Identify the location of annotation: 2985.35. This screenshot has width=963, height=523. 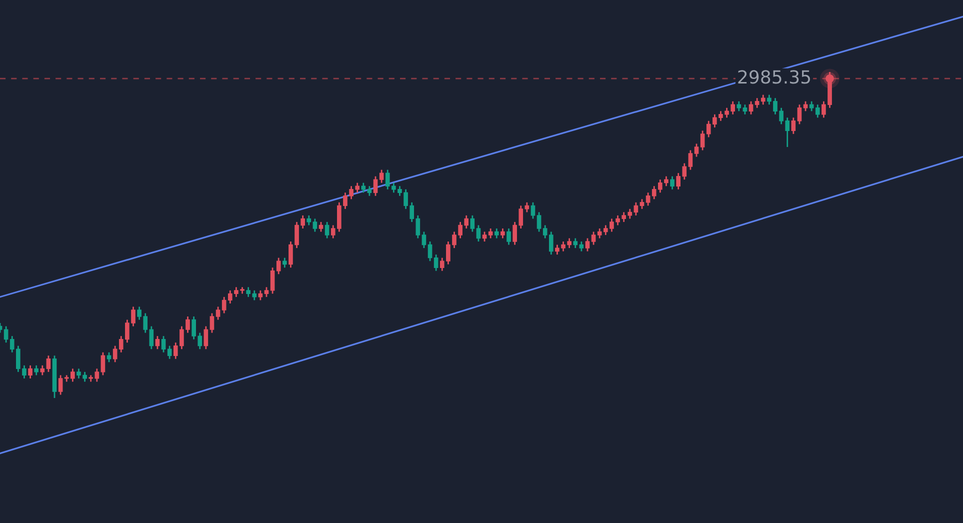
(774, 77).